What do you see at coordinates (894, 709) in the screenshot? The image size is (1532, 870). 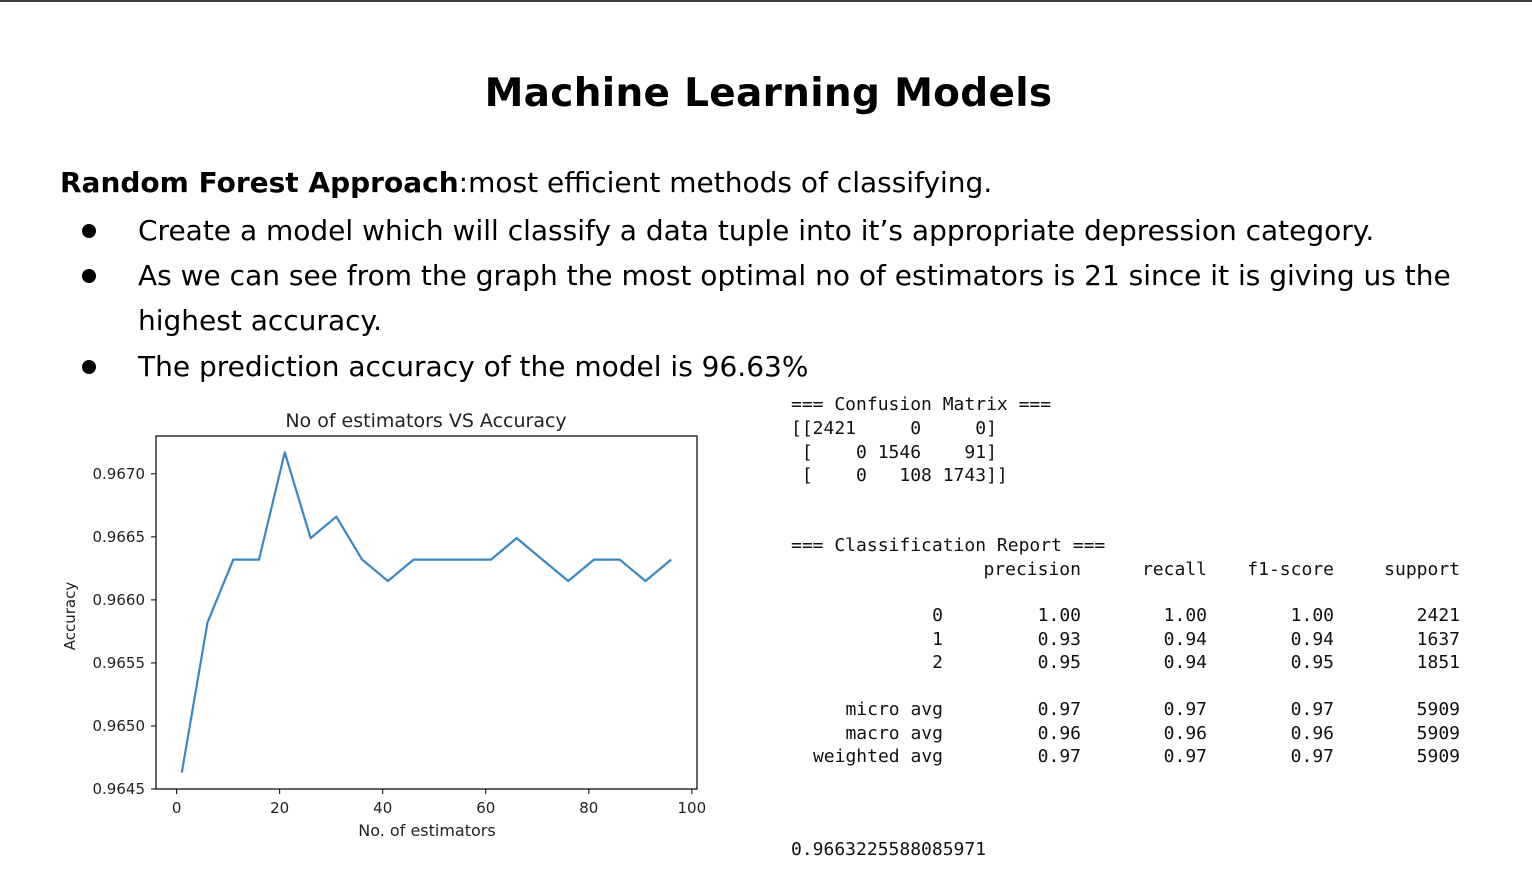 I see `report-row-label: micro avg` at bounding box center [894, 709].